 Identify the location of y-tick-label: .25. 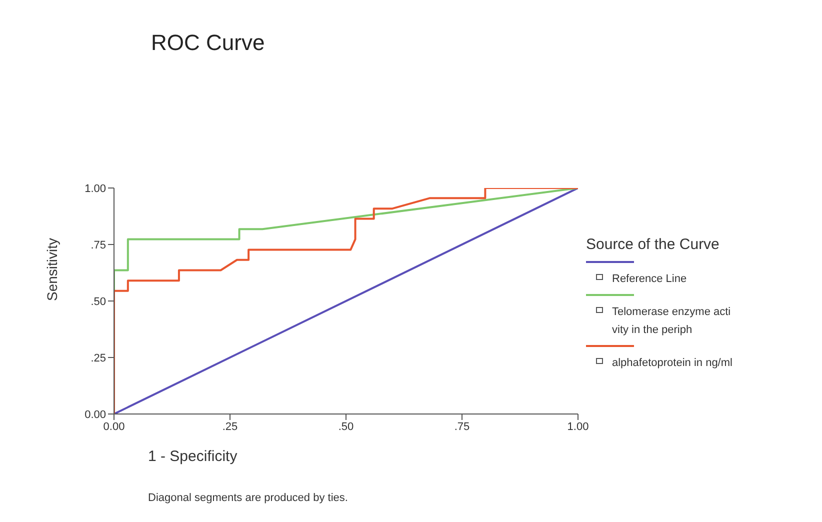
(98, 358).